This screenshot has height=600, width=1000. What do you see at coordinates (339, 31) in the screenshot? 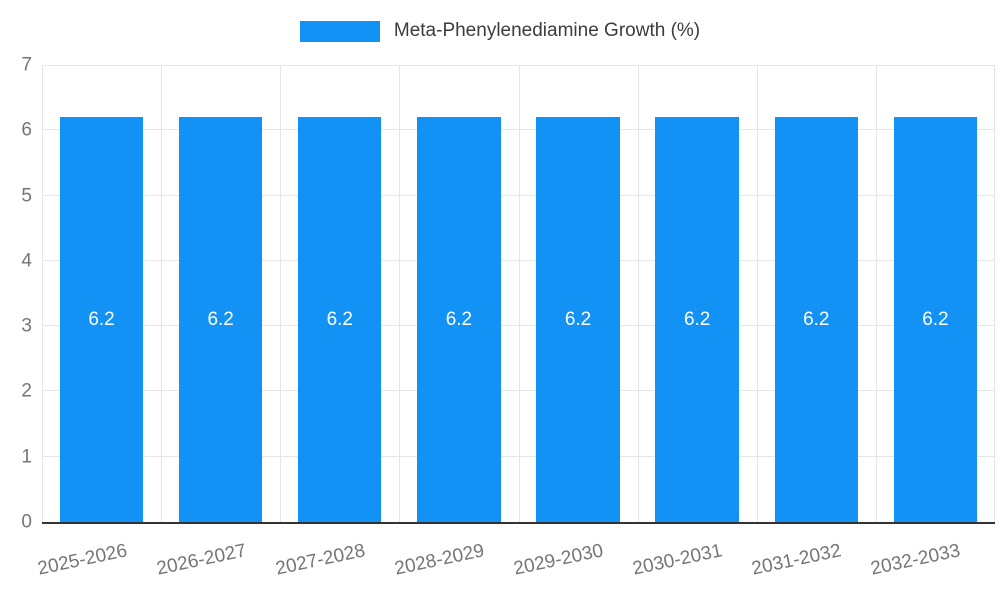
I see `legend-swatch` at bounding box center [339, 31].